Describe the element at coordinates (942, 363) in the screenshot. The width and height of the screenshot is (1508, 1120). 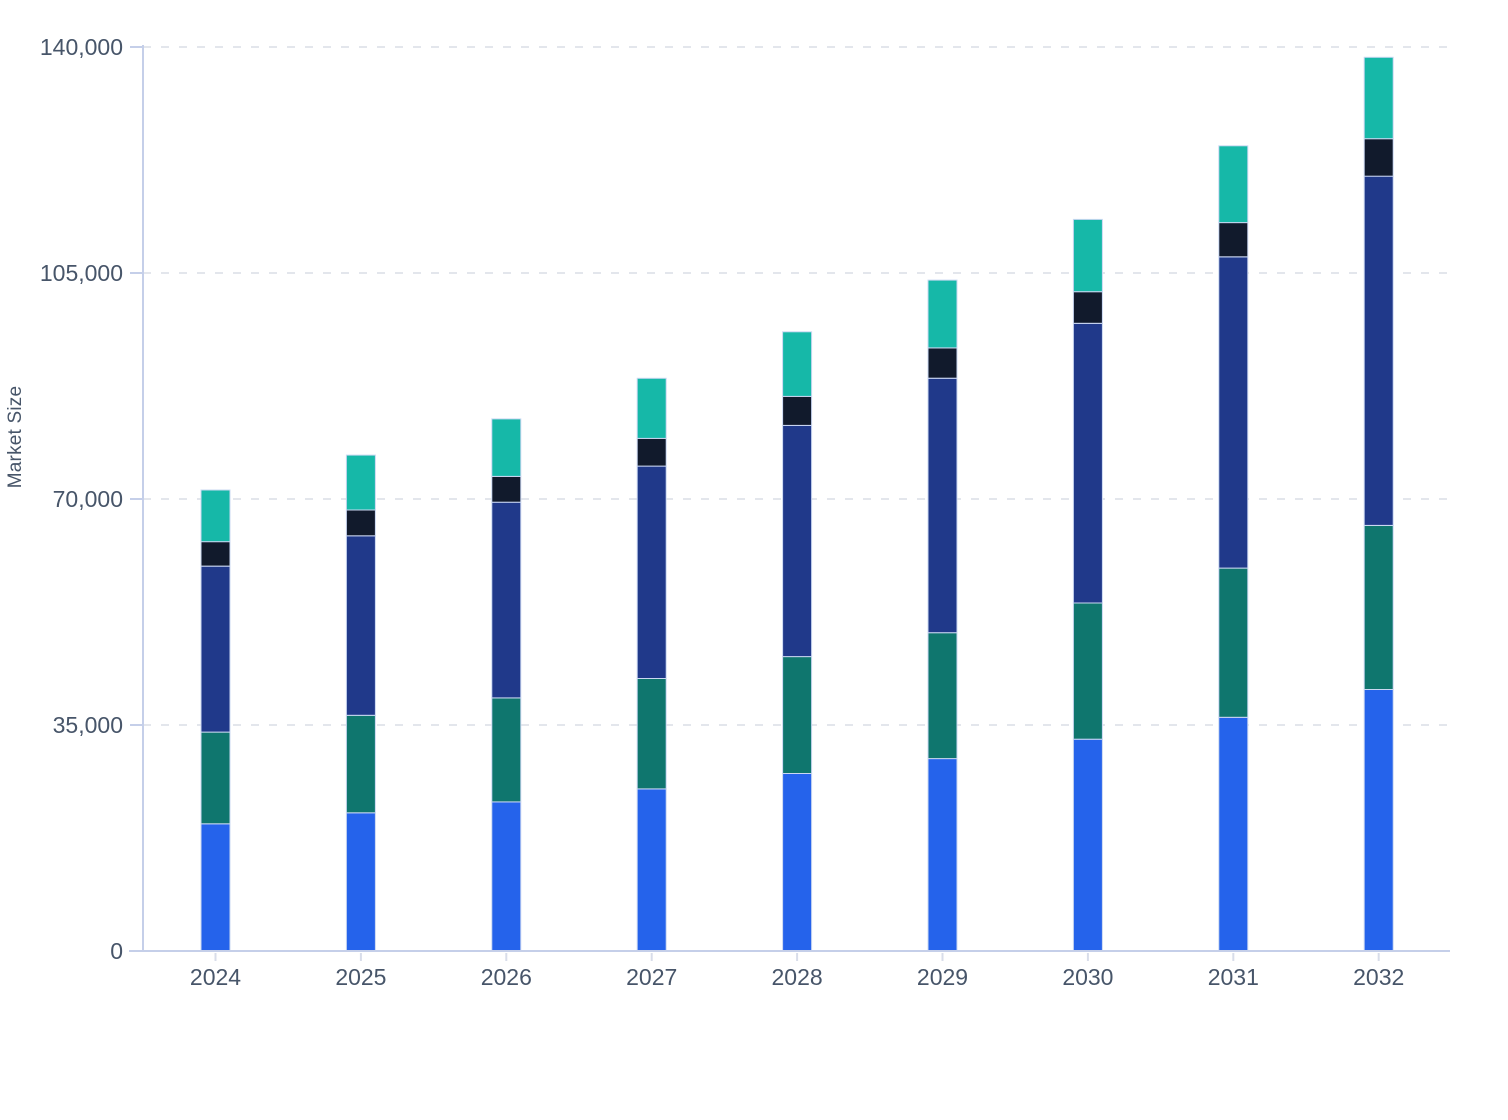
I see `bar-2029-series-4-dark` at that location.